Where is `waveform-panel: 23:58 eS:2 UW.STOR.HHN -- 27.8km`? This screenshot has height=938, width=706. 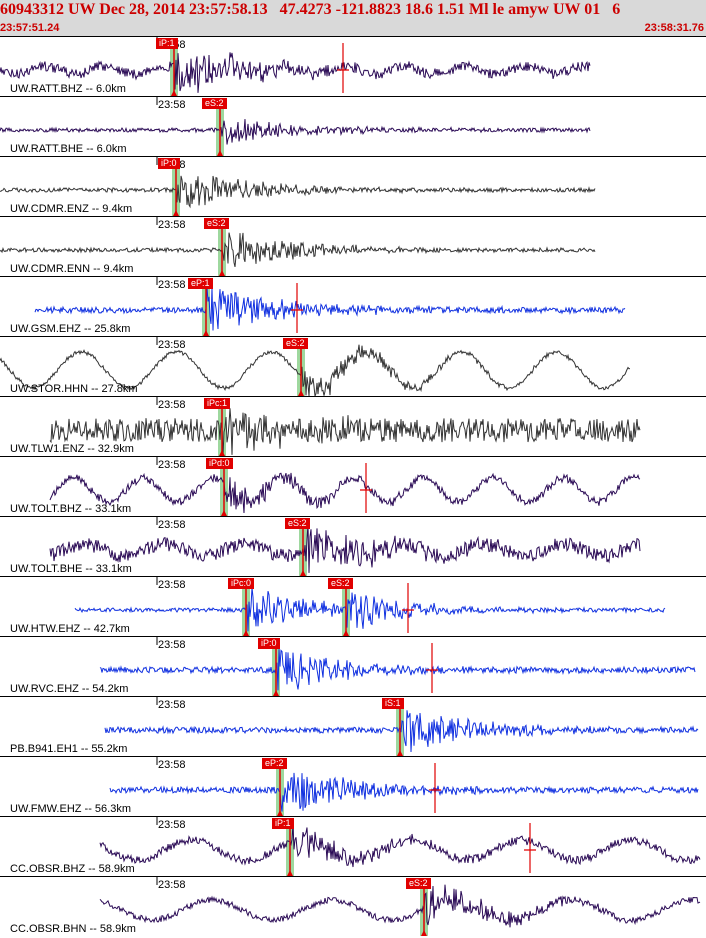 waveform-panel: 23:58 eS:2 UW.STOR.HHN -- 27.8km is located at coordinates (353, 366).